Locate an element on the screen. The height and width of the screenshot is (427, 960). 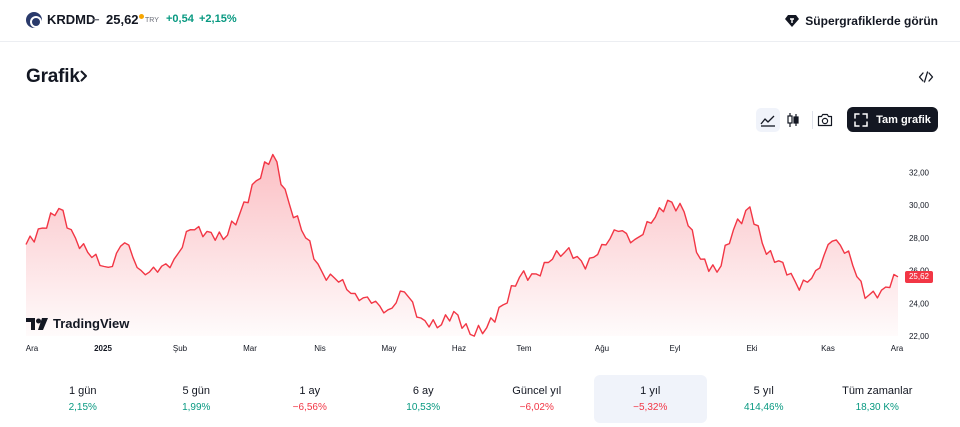
x-tick-label: Şub is located at coordinates (180, 348).